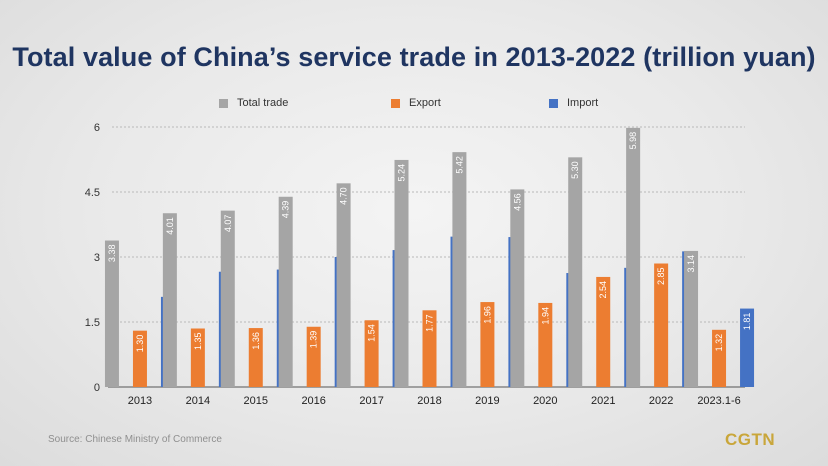 The image size is (828, 466). What do you see at coordinates (371, 401) in the screenshot?
I see `x-tick-label: 2017` at bounding box center [371, 401].